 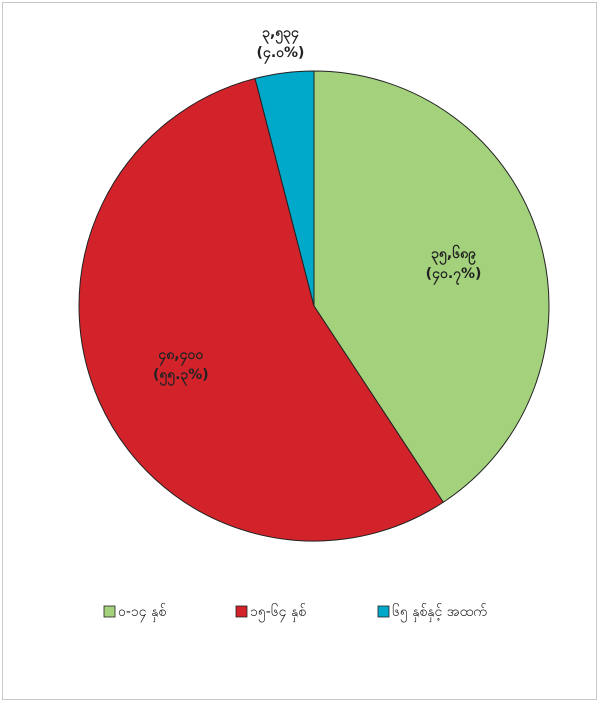 I want to click on legend-label: ၀-၁၄ နှစ်, so click(x=142, y=613).